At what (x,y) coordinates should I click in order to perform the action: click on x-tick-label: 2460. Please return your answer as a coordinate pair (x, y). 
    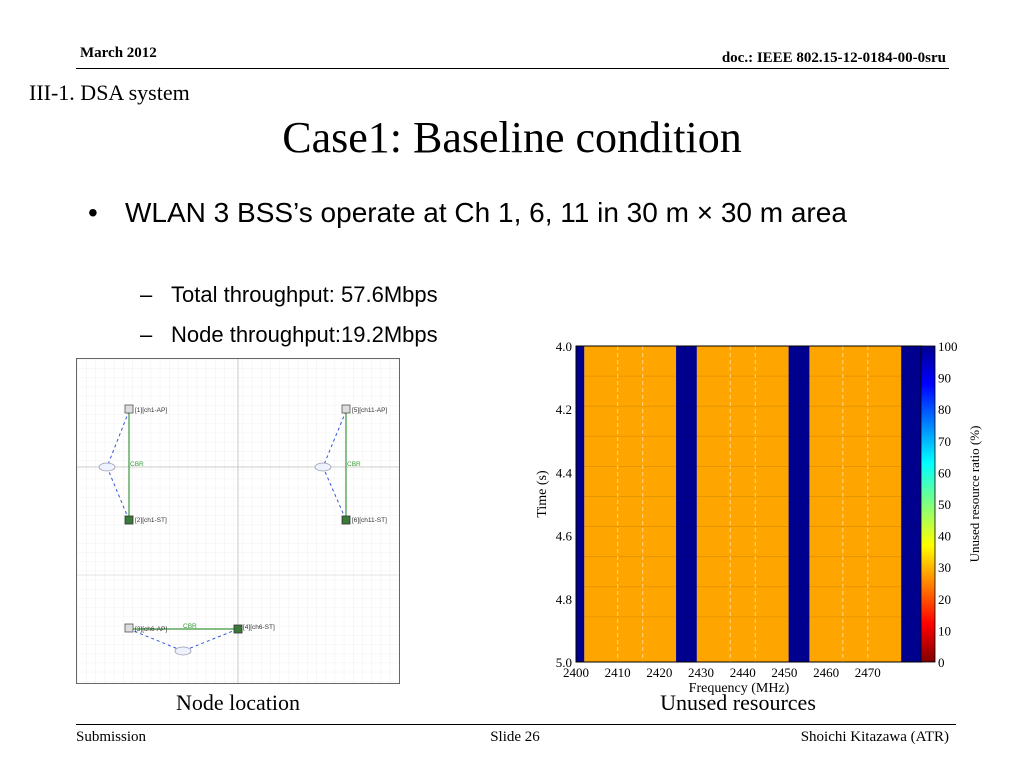
    Looking at the image, I should click on (826, 672).